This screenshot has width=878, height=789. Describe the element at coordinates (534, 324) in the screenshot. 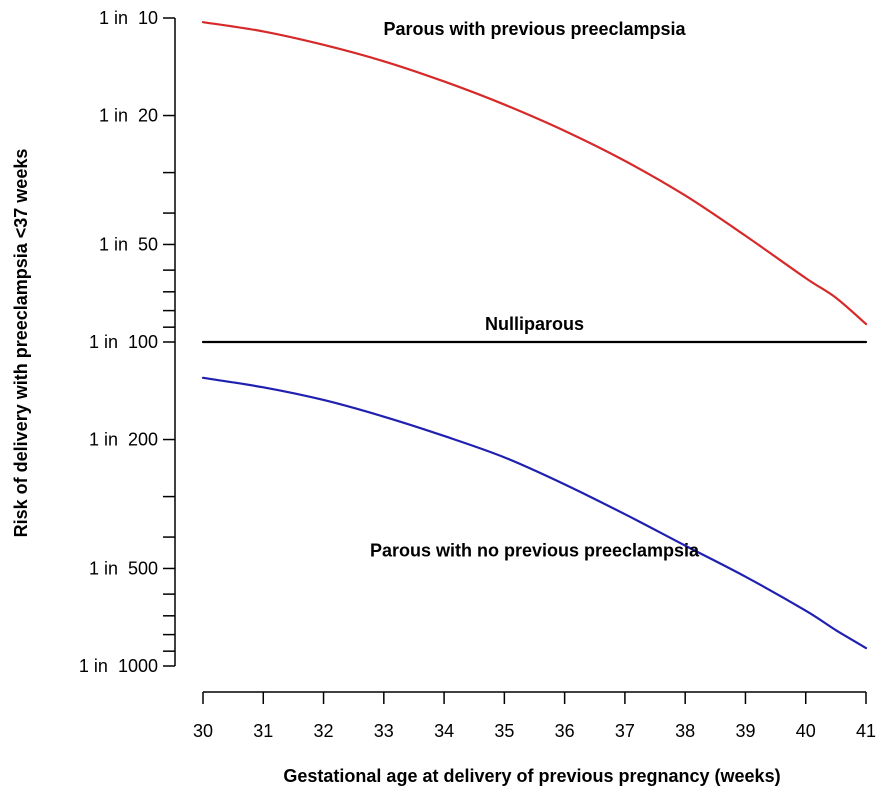

I see `label-nulliparous: Nulliparous` at that location.